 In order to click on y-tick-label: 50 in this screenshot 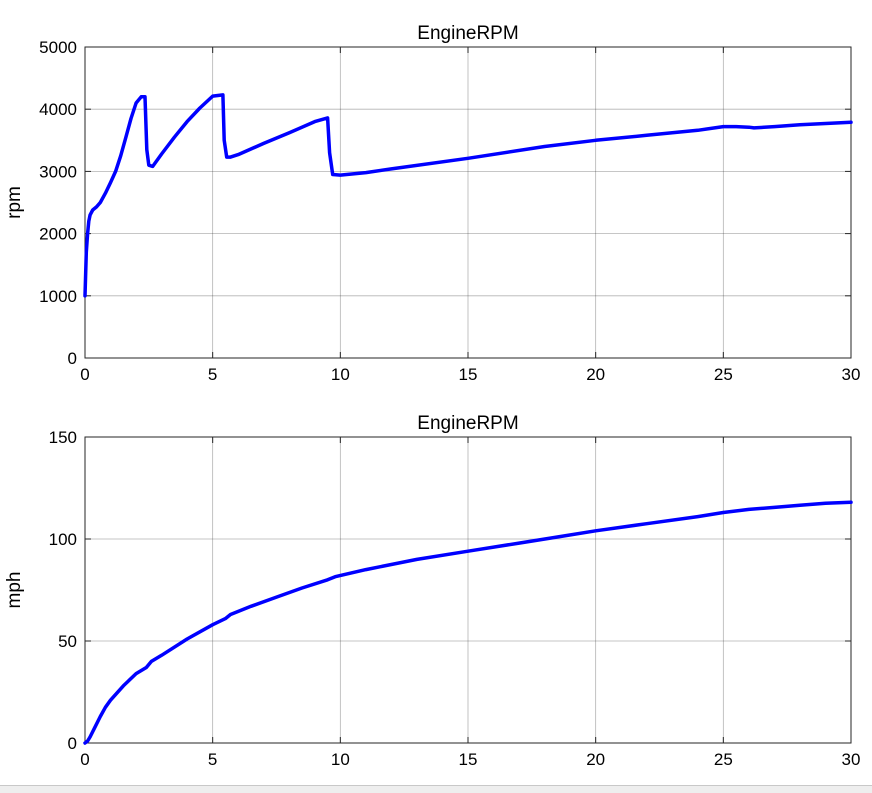, I will do `click(67, 641)`.